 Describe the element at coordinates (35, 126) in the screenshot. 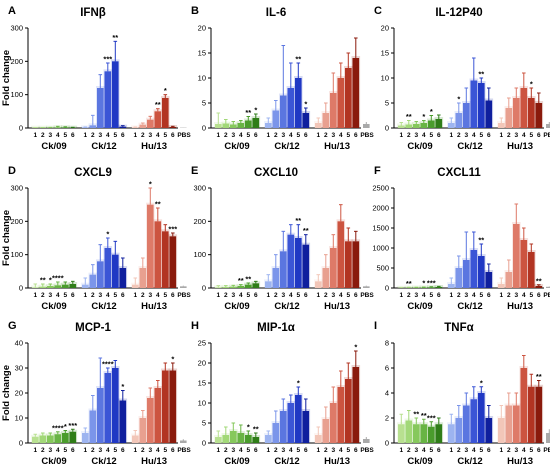

I see `bar-halo` at that location.